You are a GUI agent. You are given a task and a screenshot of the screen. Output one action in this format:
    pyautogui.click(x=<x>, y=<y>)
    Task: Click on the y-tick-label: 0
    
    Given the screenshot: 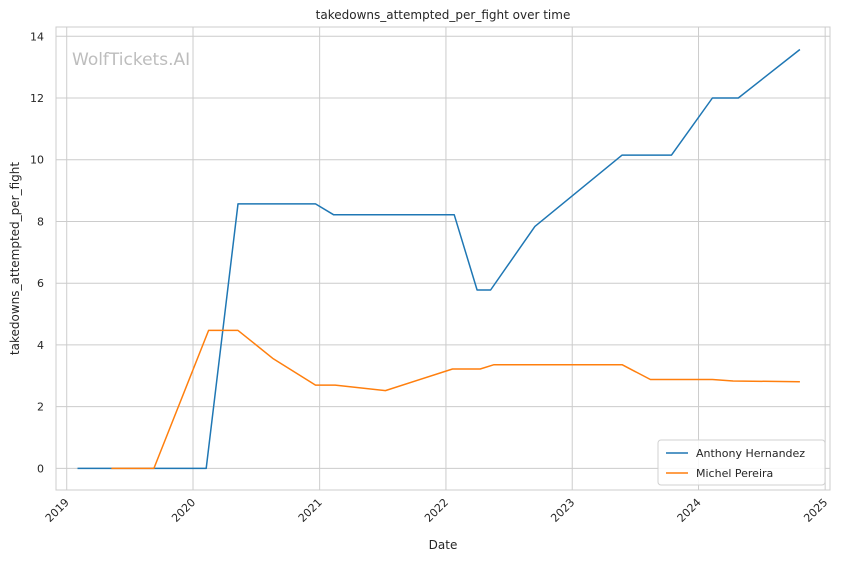 What is the action you would take?
    pyautogui.click(x=40, y=468)
    